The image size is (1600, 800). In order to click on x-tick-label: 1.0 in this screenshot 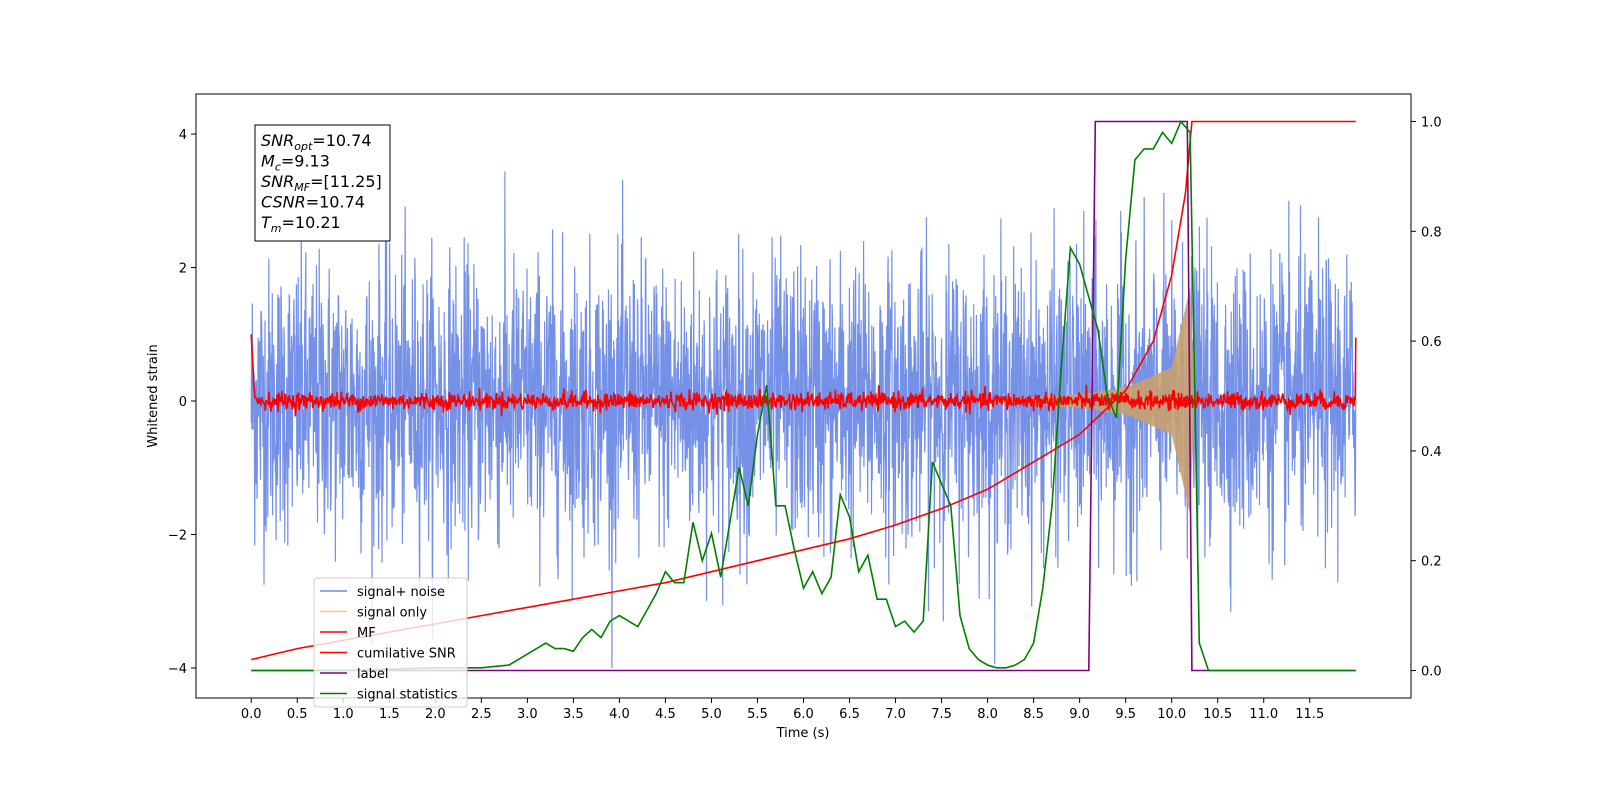, I will do `click(343, 714)`.